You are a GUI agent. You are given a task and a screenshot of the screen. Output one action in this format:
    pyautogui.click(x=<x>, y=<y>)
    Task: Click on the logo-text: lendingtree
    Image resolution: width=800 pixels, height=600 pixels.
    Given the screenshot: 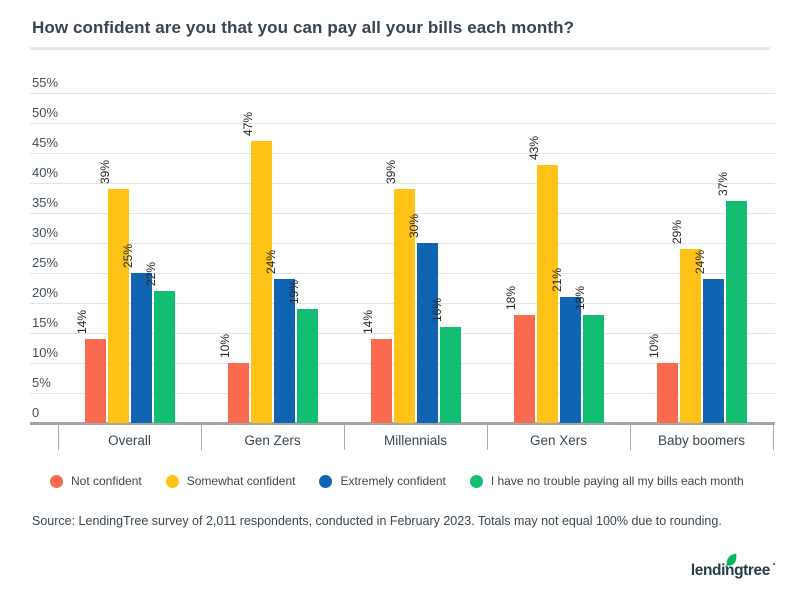 What is the action you would take?
    pyautogui.click(x=730, y=570)
    